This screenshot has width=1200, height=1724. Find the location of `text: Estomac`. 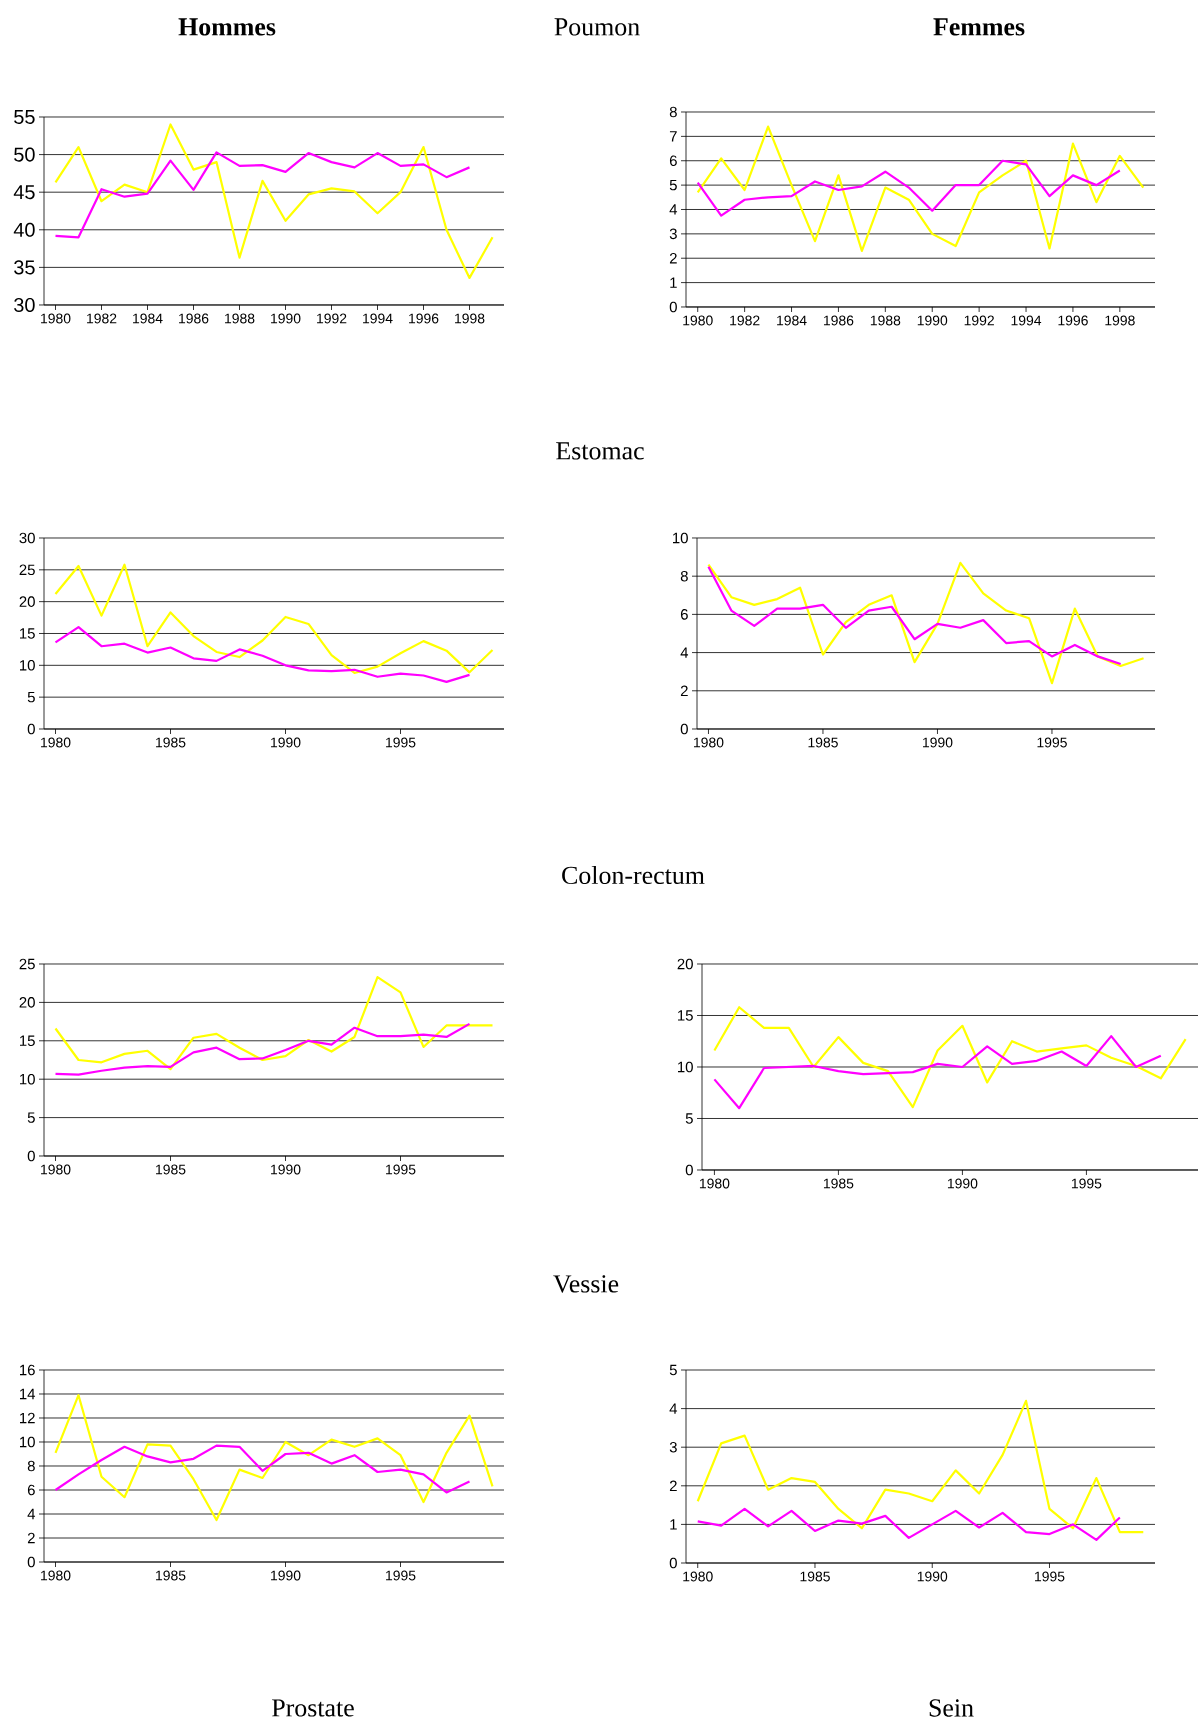

text: Estomac is located at coordinates (600, 451).